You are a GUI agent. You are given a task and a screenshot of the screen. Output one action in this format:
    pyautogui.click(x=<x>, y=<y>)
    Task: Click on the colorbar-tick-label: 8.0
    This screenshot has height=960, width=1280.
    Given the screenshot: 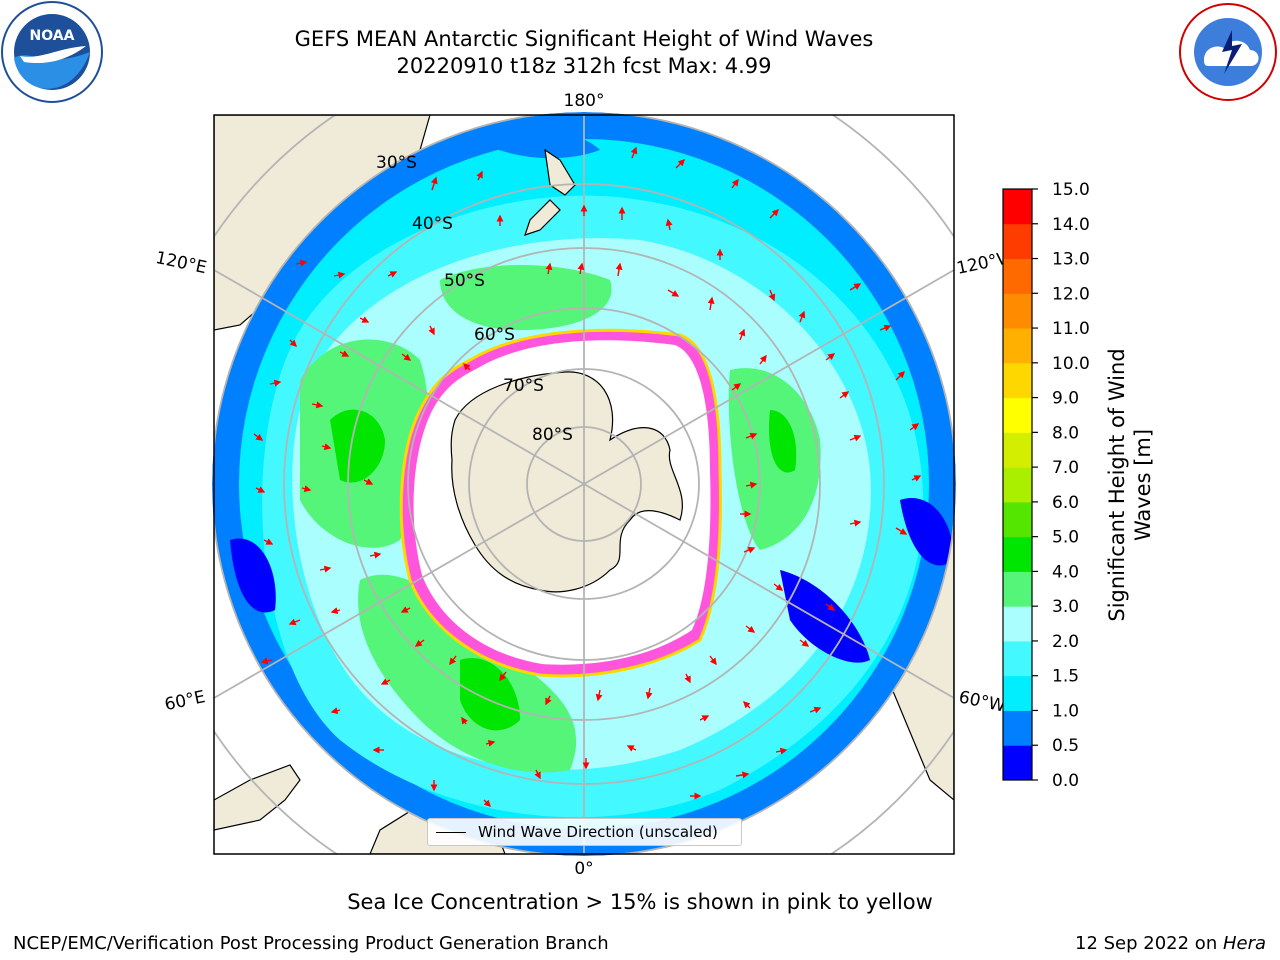 What is the action you would take?
    pyautogui.click(x=1065, y=433)
    